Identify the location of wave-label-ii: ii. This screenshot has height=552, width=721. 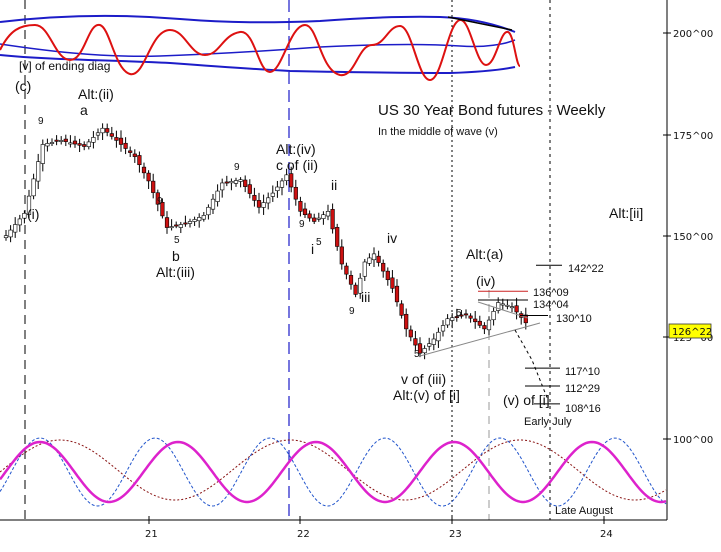
(334, 185).